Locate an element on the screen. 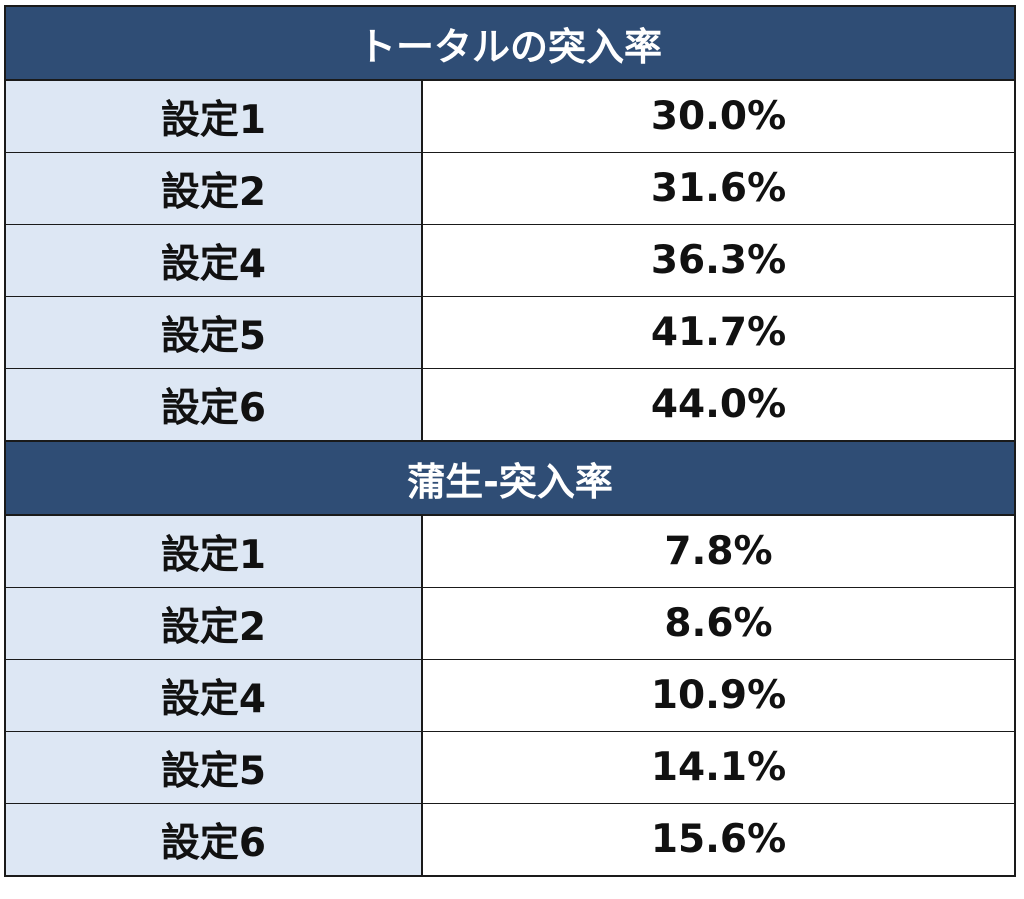 This screenshot has width=1024, height=899. rate-value: 7.8% is located at coordinates (718, 551).